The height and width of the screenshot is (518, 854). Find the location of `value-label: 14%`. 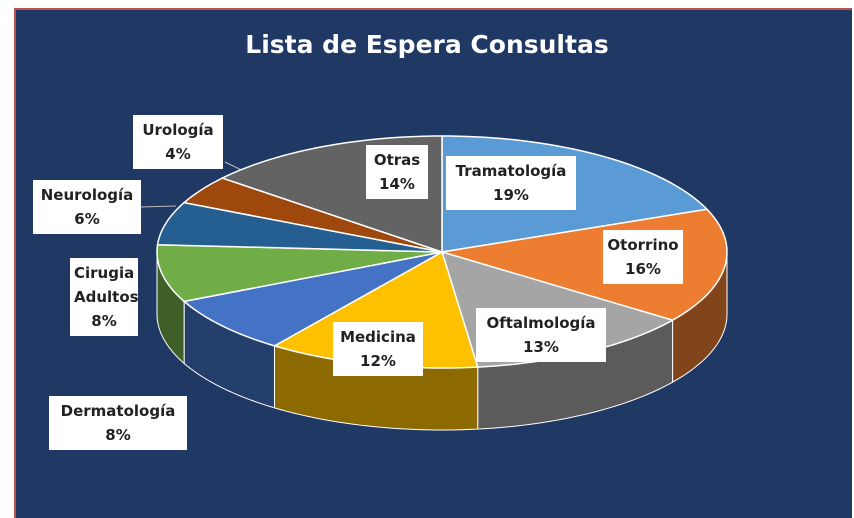

value-label: 14% is located at coordinates (397, 184).